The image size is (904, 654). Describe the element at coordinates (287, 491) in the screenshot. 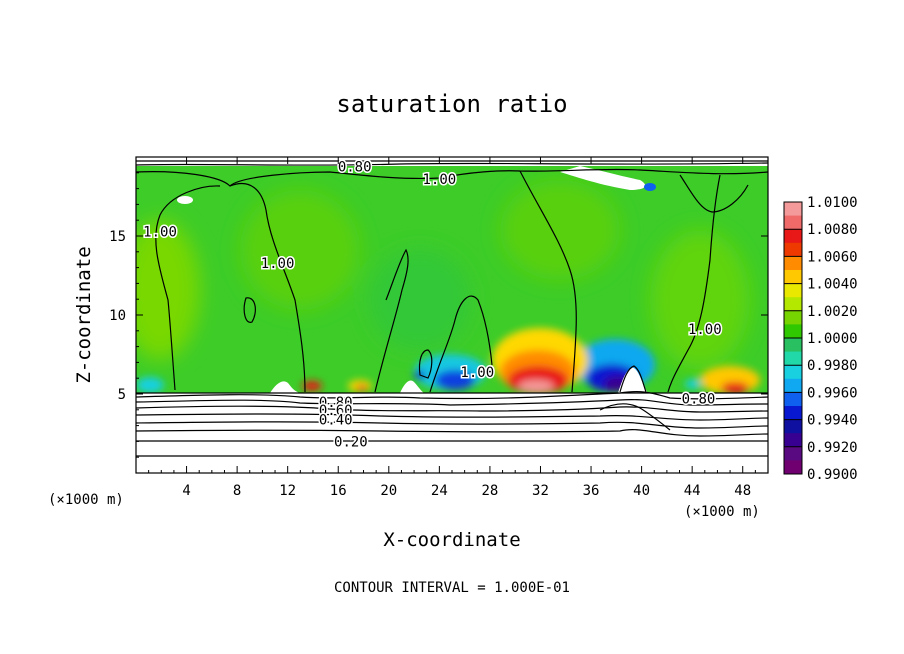

I see `x-tick-label: 12` at that location.